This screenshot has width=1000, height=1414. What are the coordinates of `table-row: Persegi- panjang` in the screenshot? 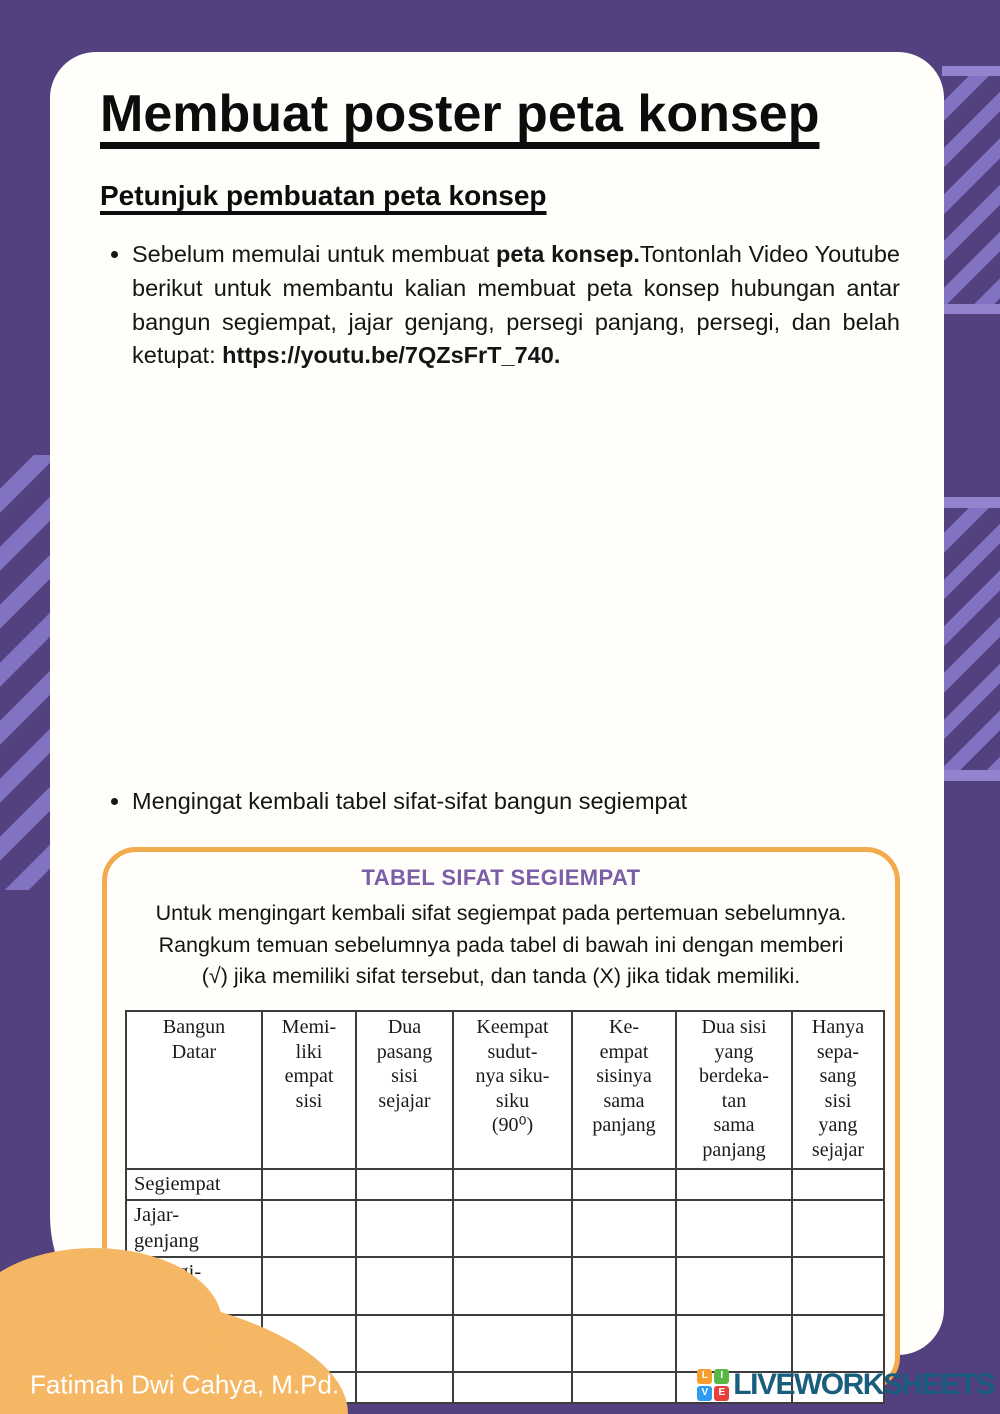 It's located at (505, 1286).